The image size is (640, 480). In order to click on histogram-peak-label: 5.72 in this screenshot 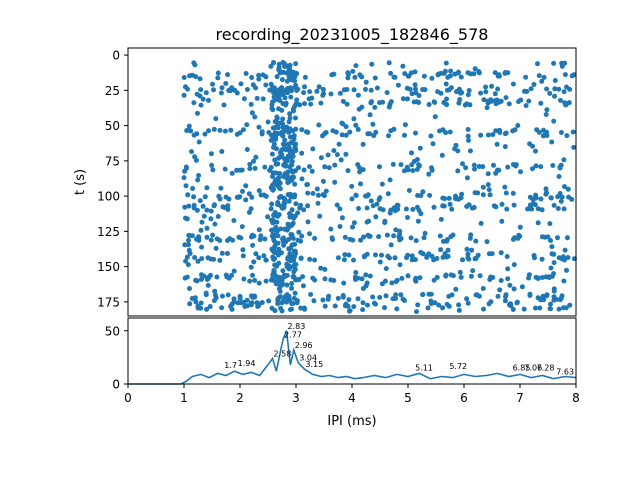, I will do `click(458, 366)`.